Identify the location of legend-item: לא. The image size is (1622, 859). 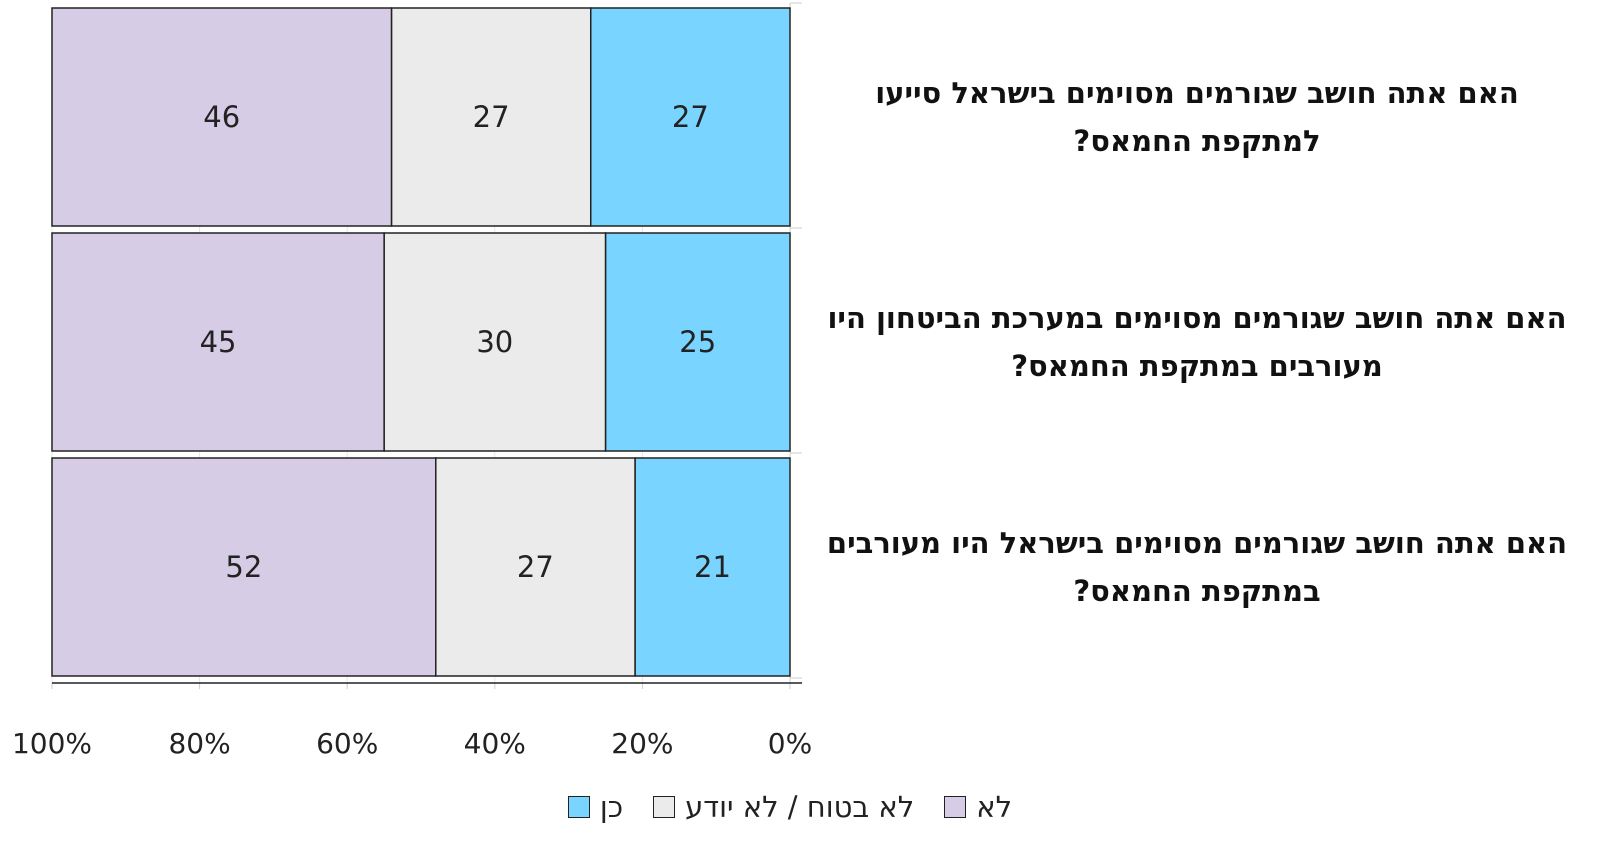
(978, 807).